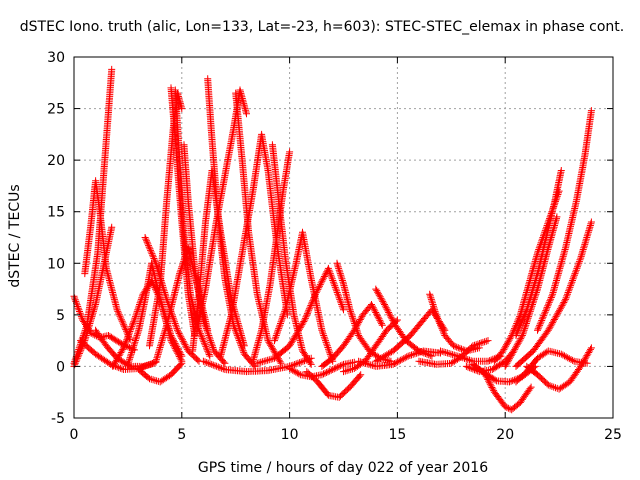 This screenshot has height=480, width=640. I want to click on y-tick-label: -5, so click(58, 419).